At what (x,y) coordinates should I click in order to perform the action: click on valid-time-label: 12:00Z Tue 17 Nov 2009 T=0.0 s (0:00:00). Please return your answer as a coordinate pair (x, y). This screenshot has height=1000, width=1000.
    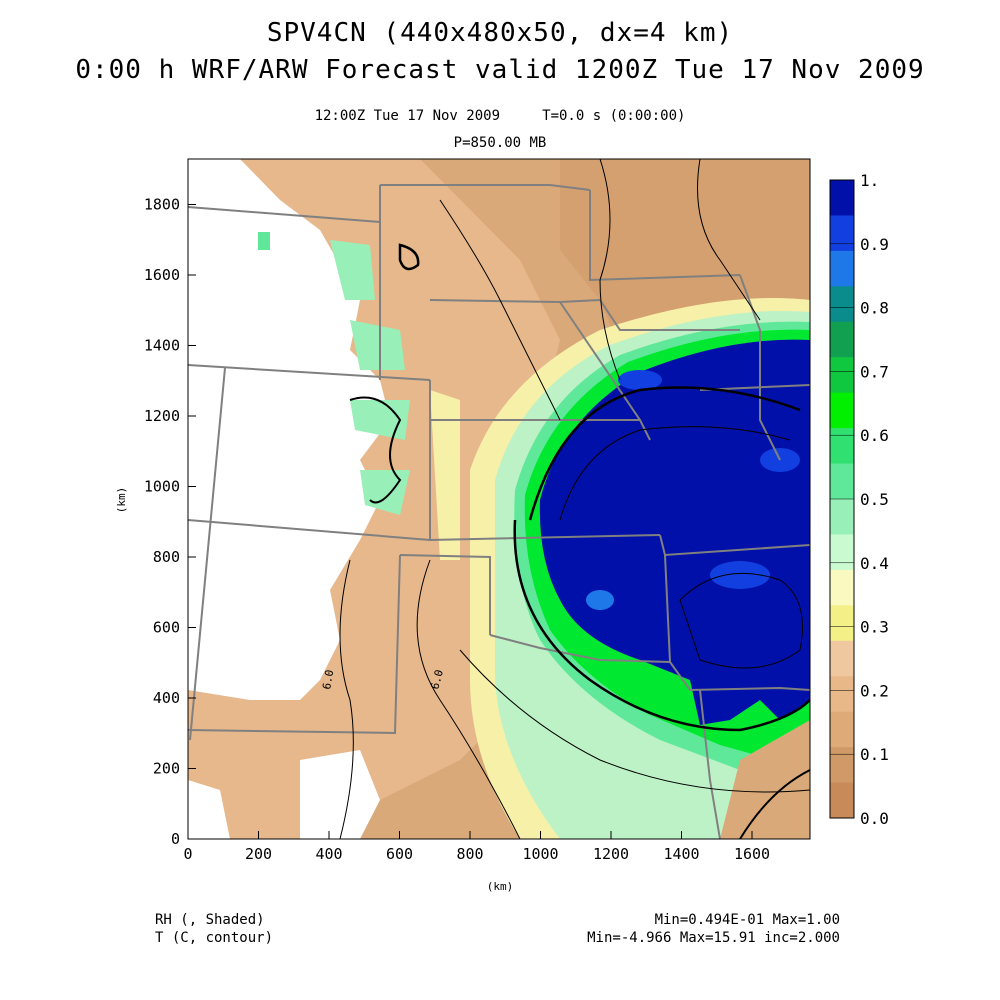
    Looking at the image, I should click on (500, 116).